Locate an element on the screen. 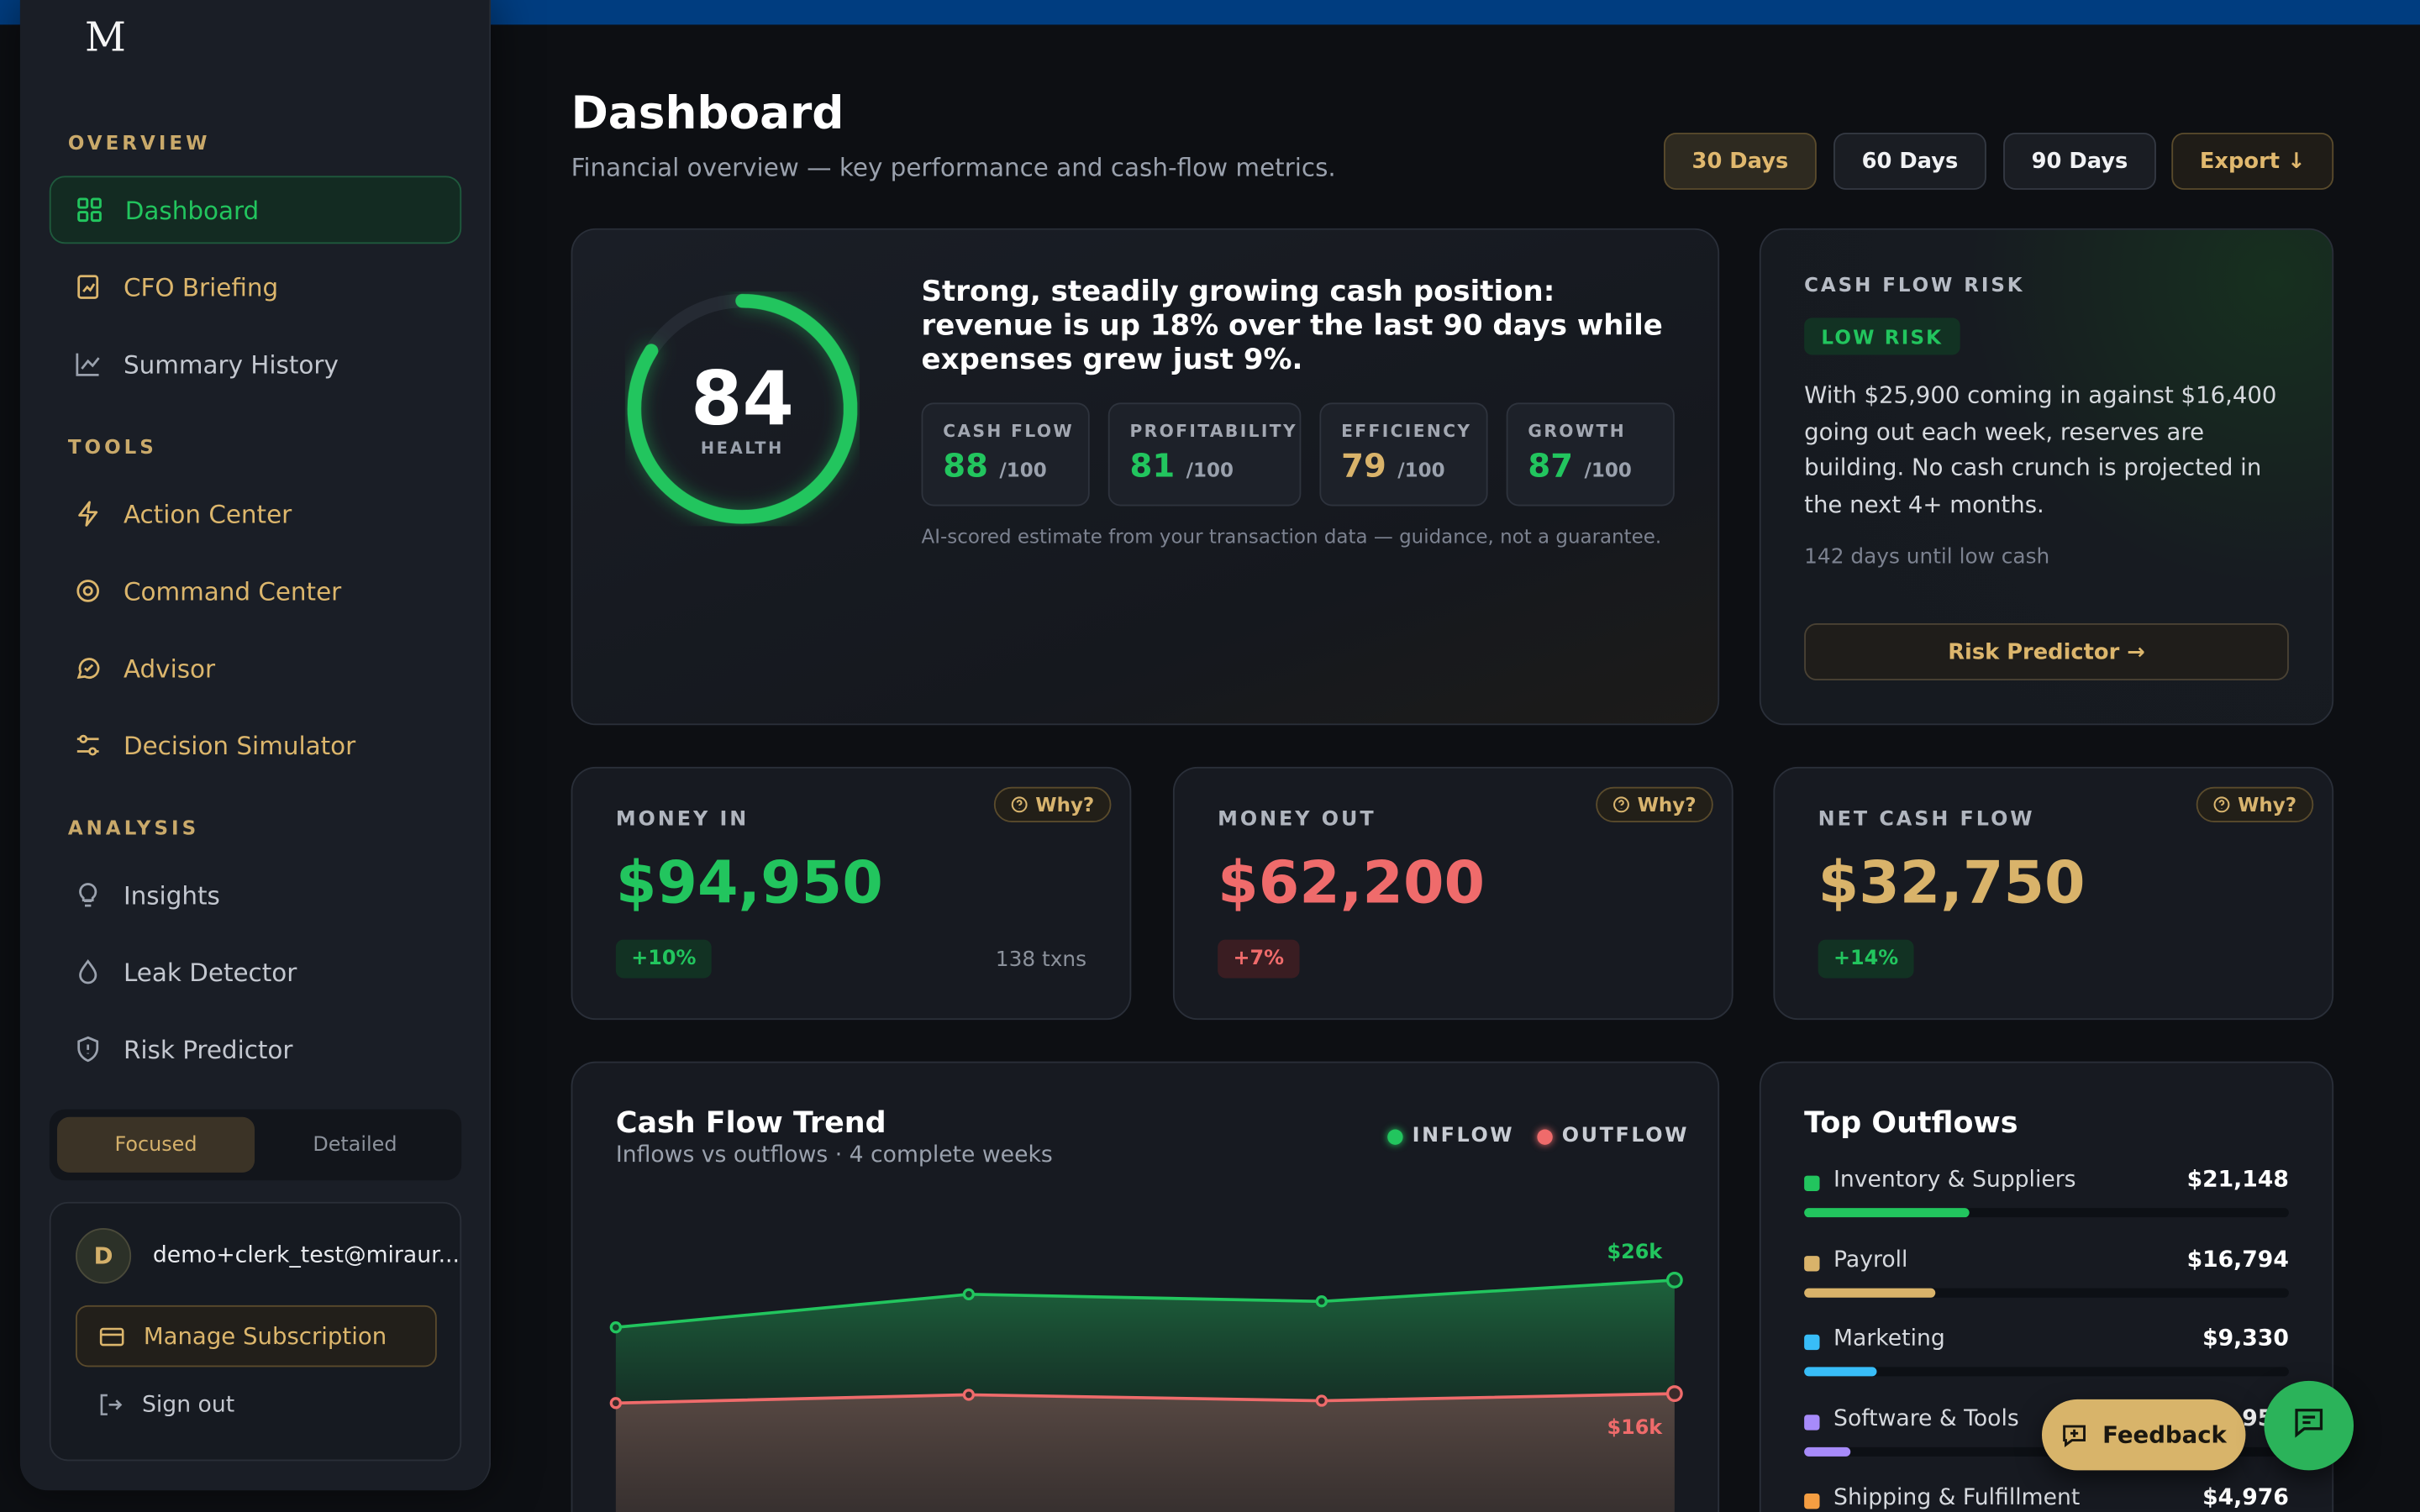 The height and width of the screenshot is (1512, 2420). sidebar-item-label: Insights is located at coordinates (172, 894).